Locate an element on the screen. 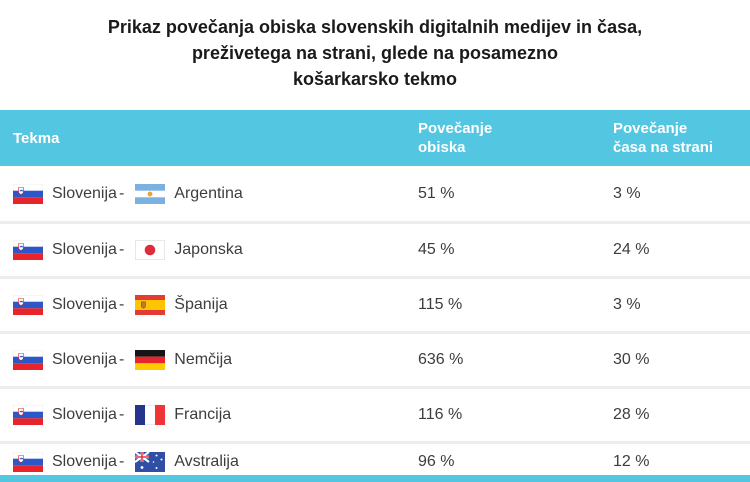  visits-increase-value: 115 % is located at coordinates (440, 304).